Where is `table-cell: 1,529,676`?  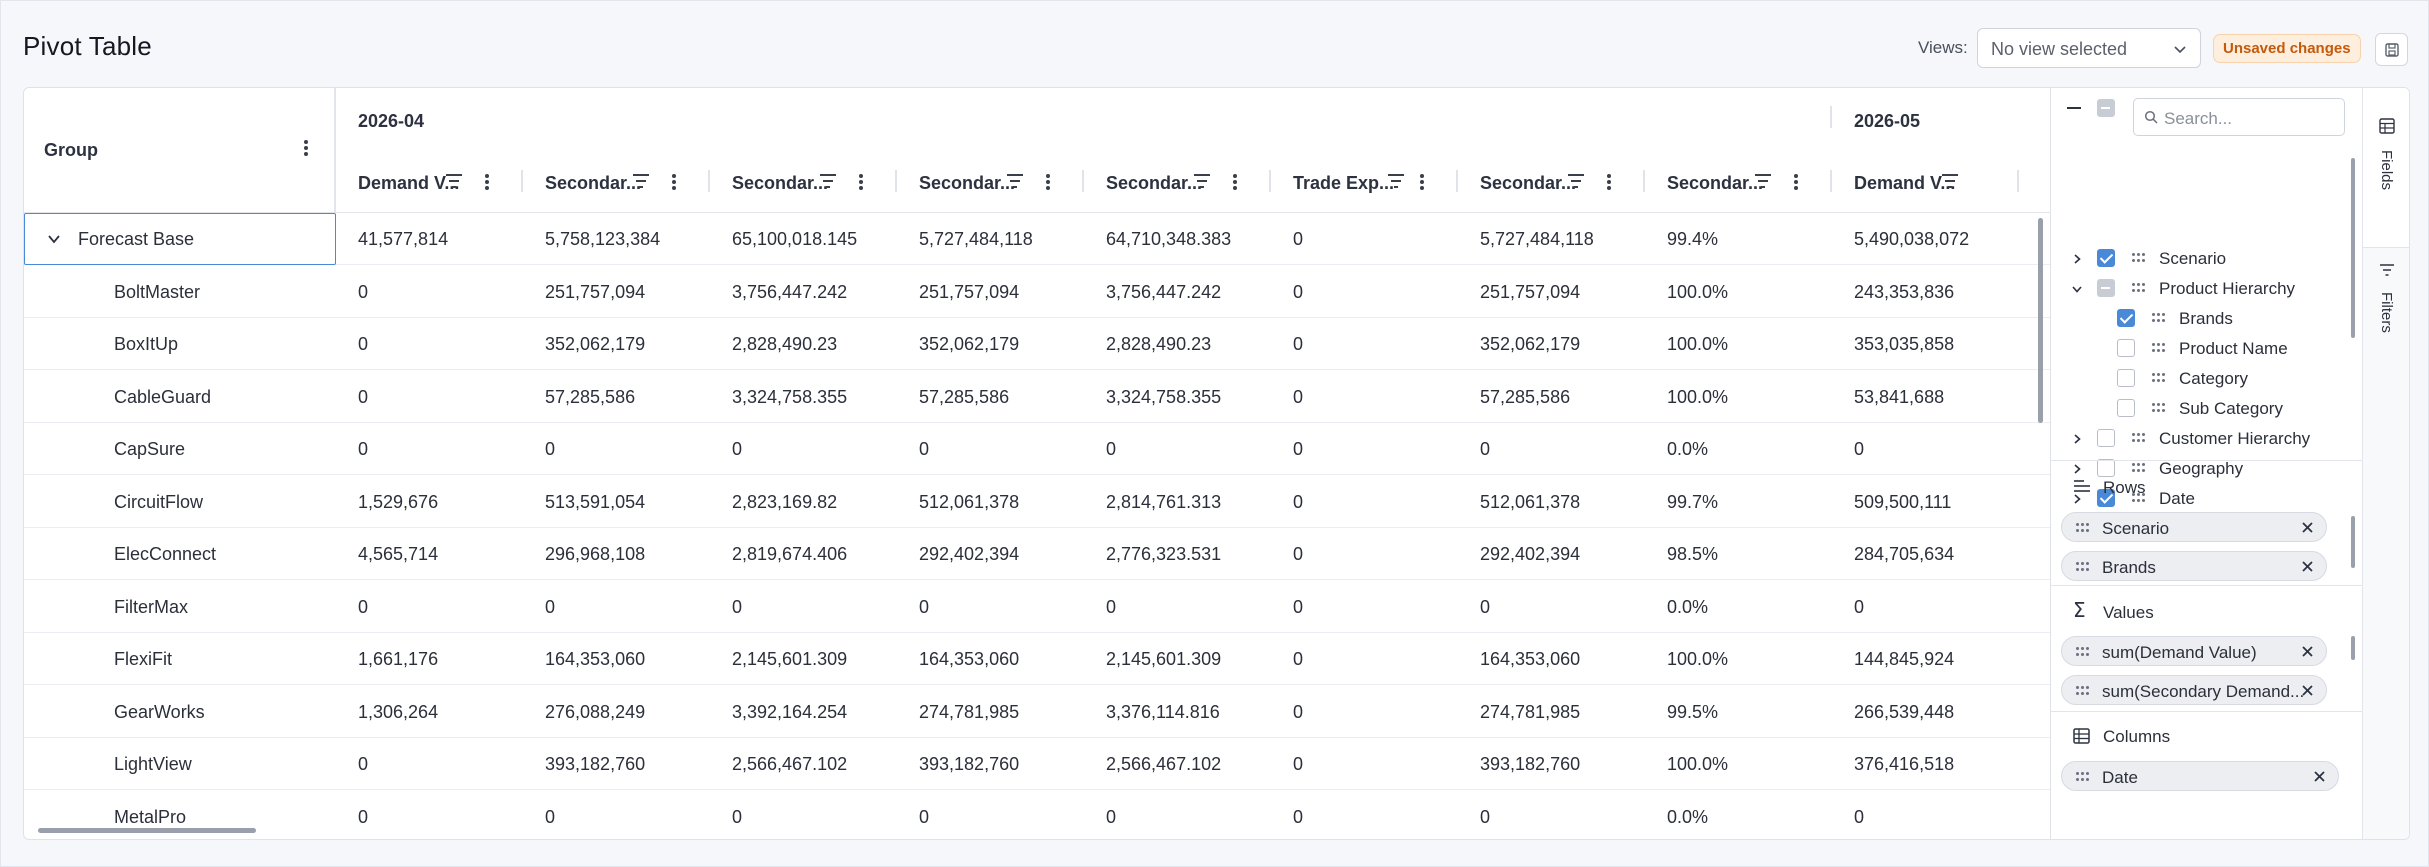
table-cell: 1,529,676 is located at coordinates (398, 501).